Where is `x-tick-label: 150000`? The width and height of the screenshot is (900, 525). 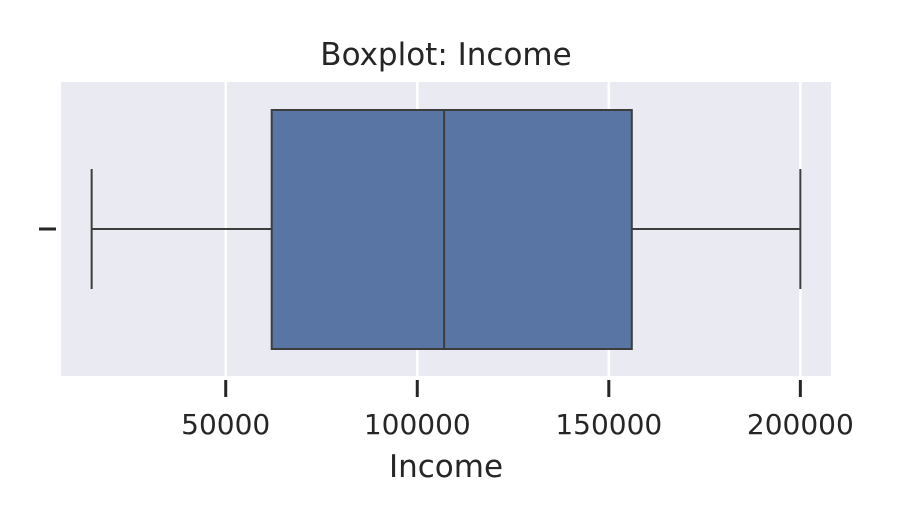
x-tick-label: 150000 is located at coordinates (608, 424).